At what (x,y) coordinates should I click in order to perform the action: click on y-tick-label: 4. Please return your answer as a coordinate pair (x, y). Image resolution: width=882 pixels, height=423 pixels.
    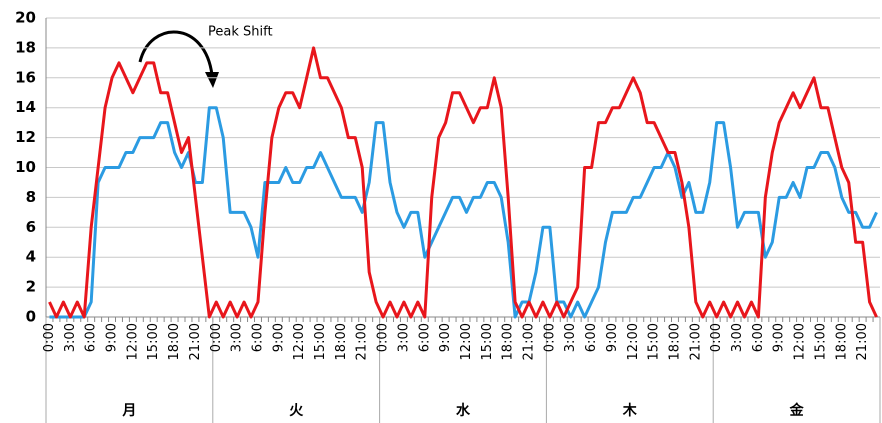
    Looking at the image, I should click on (31, 257).